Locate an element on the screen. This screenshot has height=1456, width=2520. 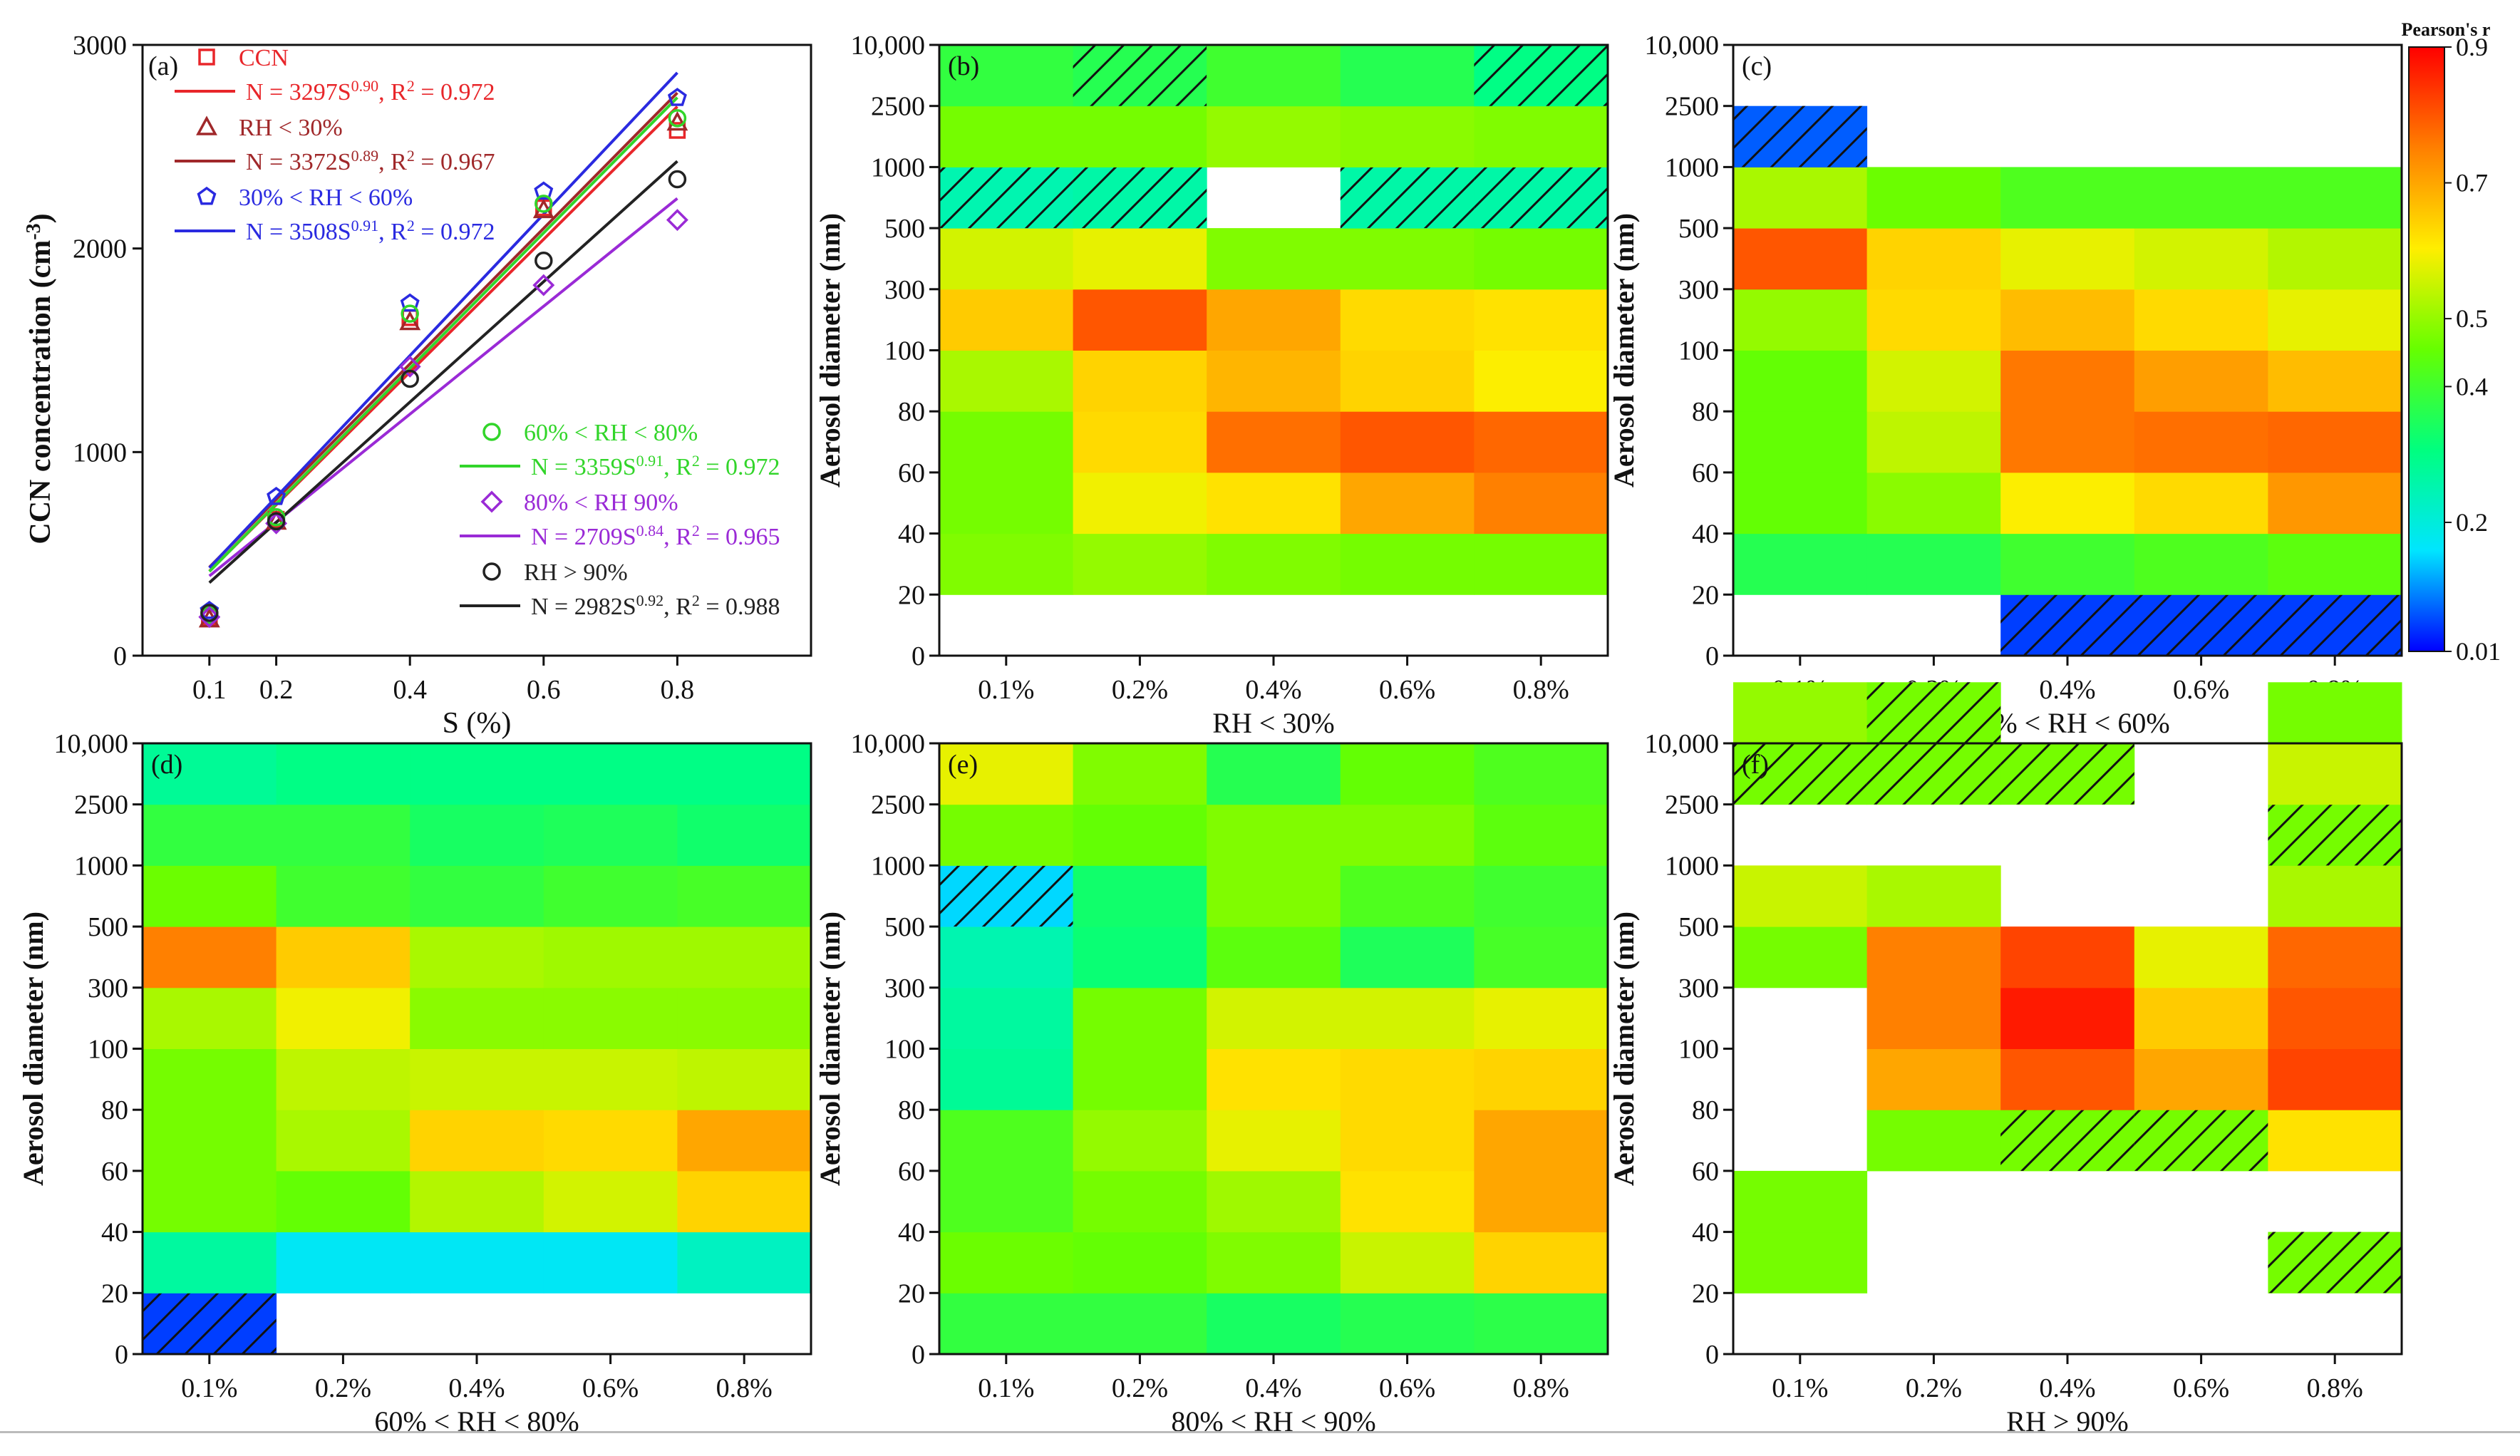
x-tick-label: 0.1% is located at coordinates (1800, 1388).